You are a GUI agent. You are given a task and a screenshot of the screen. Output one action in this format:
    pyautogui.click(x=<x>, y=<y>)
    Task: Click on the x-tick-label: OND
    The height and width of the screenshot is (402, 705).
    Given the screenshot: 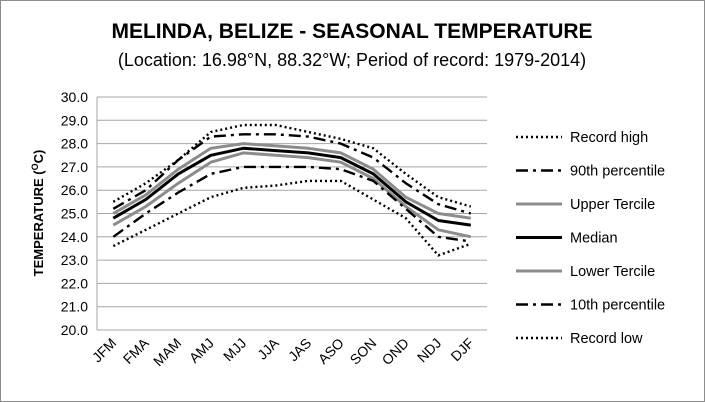 What is the action you would take?
    pyautogui.click(x=395, y=351)
    